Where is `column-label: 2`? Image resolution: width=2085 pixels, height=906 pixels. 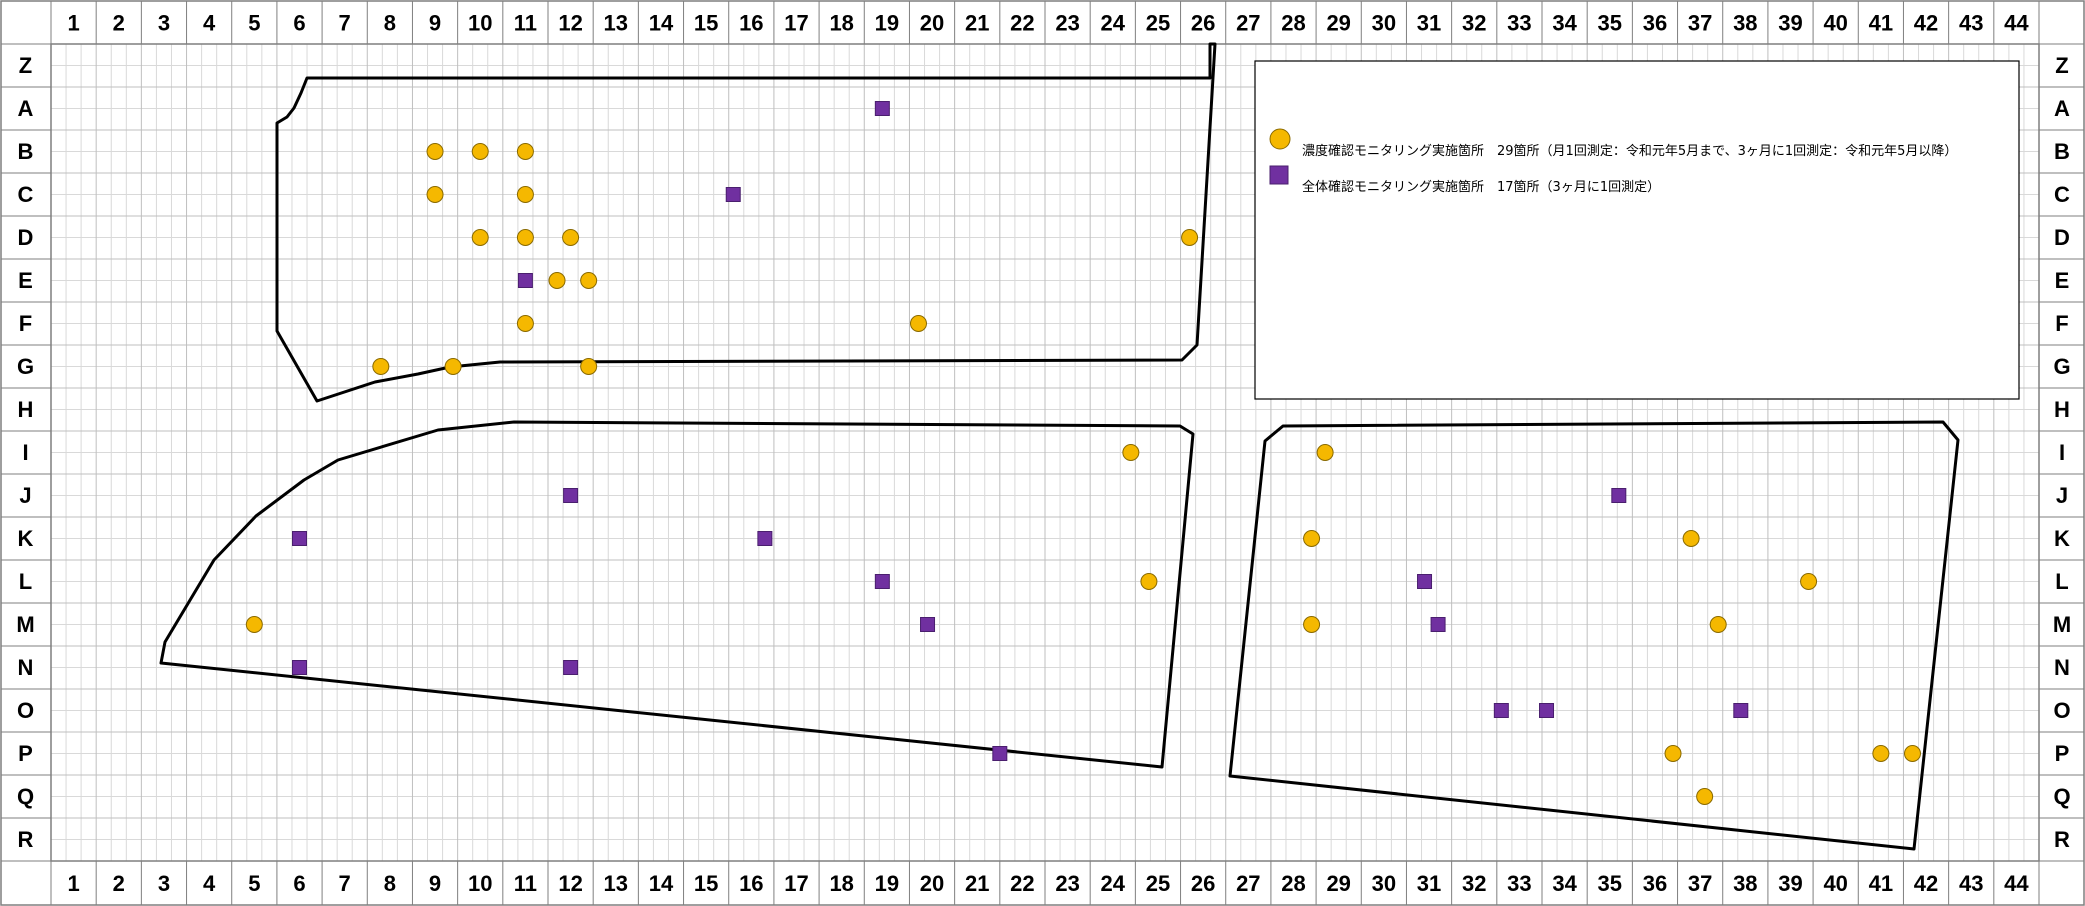 column-label: 2 is located at coordinates (119, 883).